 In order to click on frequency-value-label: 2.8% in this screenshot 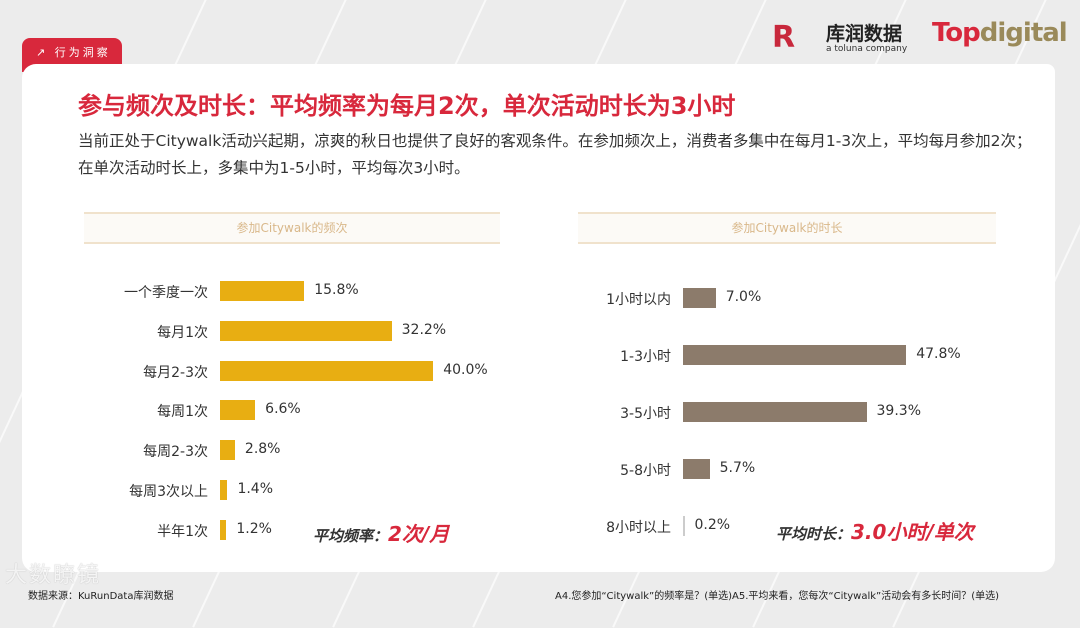, I will do `click(262, 449)`.